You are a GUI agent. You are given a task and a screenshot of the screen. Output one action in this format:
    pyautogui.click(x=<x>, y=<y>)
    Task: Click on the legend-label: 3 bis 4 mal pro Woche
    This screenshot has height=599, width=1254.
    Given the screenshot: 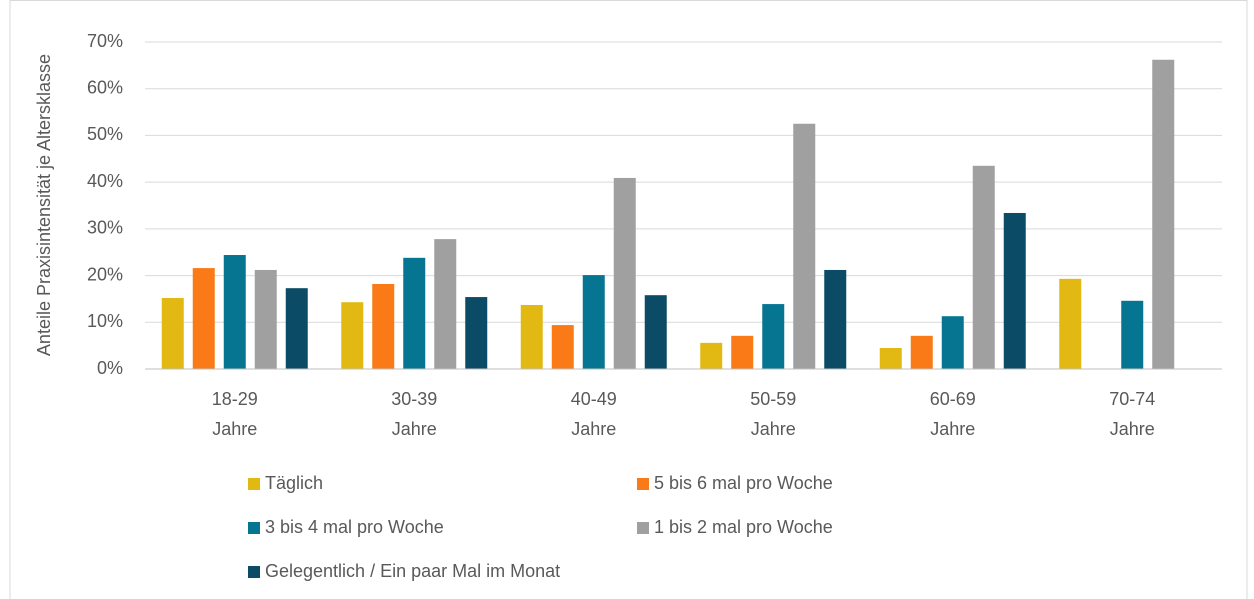 What is the action you would take?
    pyautogui.click(x=354, y=527)
    